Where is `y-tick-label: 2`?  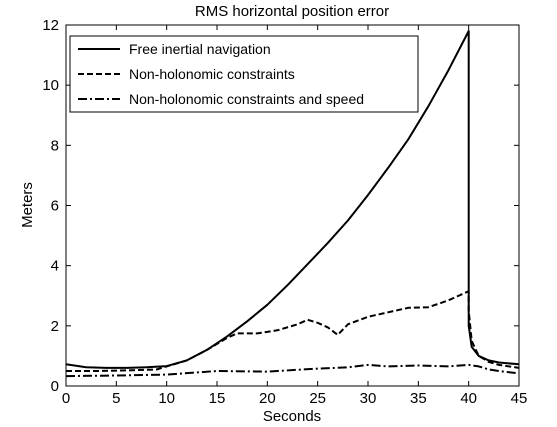 y-tick-label: 2 is located at coordinates (55, 326).